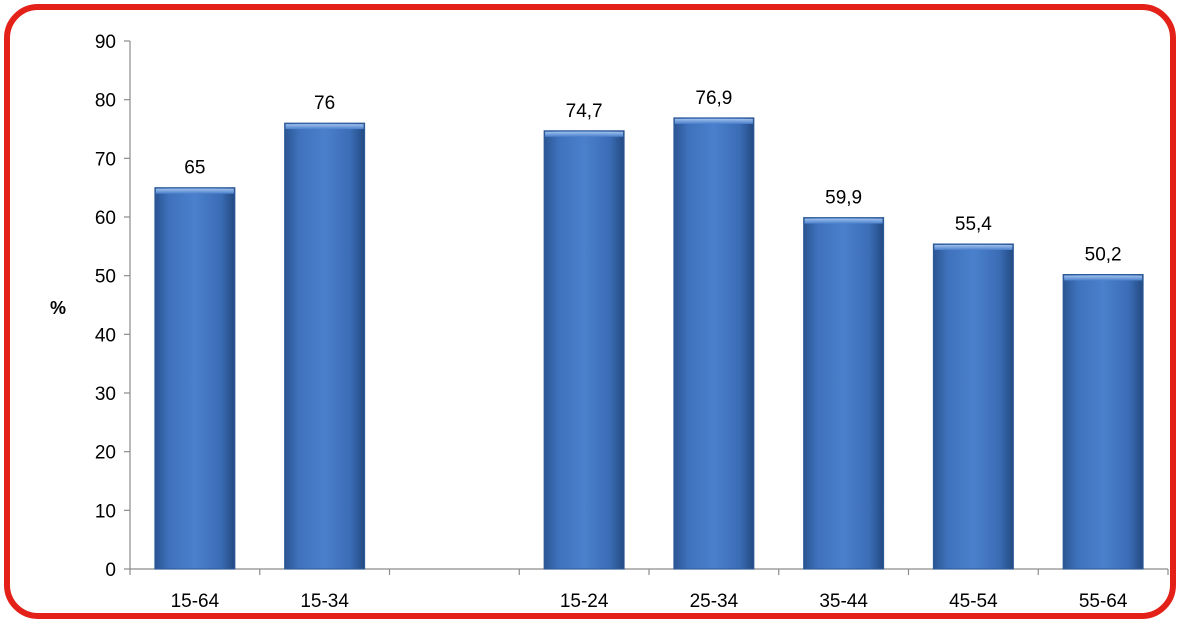  I want to click on y-axis-title: %, so click(58, 308).